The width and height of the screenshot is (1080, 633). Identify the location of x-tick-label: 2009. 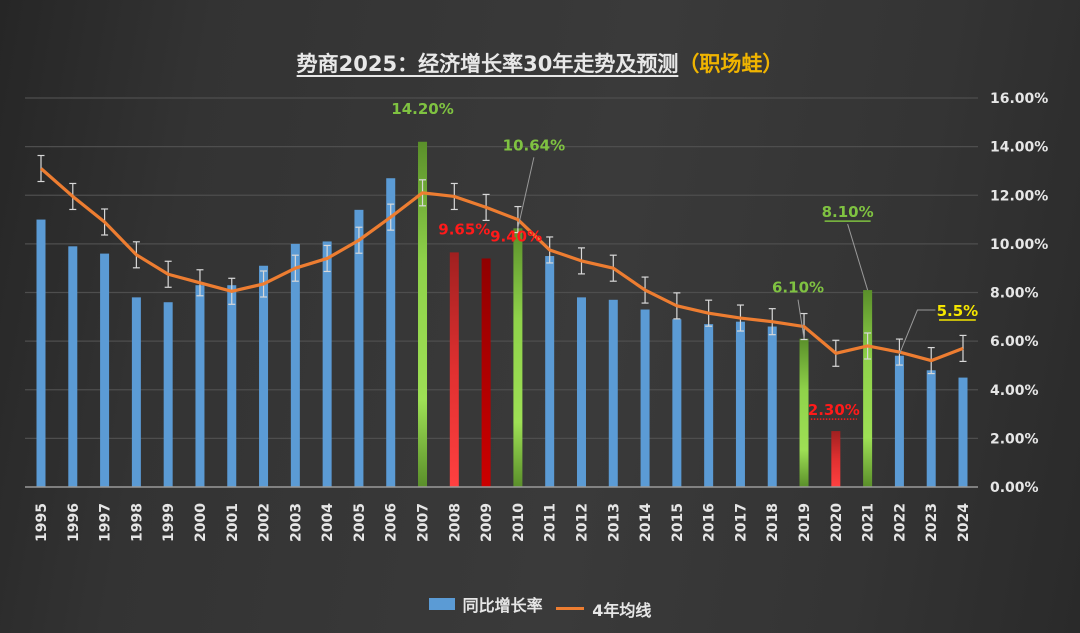
(487, 522).